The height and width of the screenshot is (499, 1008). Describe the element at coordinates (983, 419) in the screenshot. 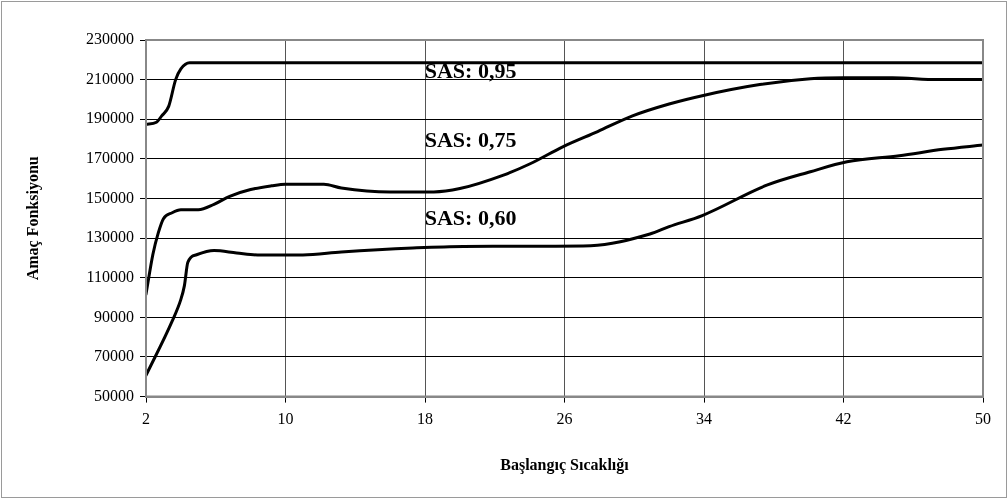

I see `x-tick-label: 50` at that location.